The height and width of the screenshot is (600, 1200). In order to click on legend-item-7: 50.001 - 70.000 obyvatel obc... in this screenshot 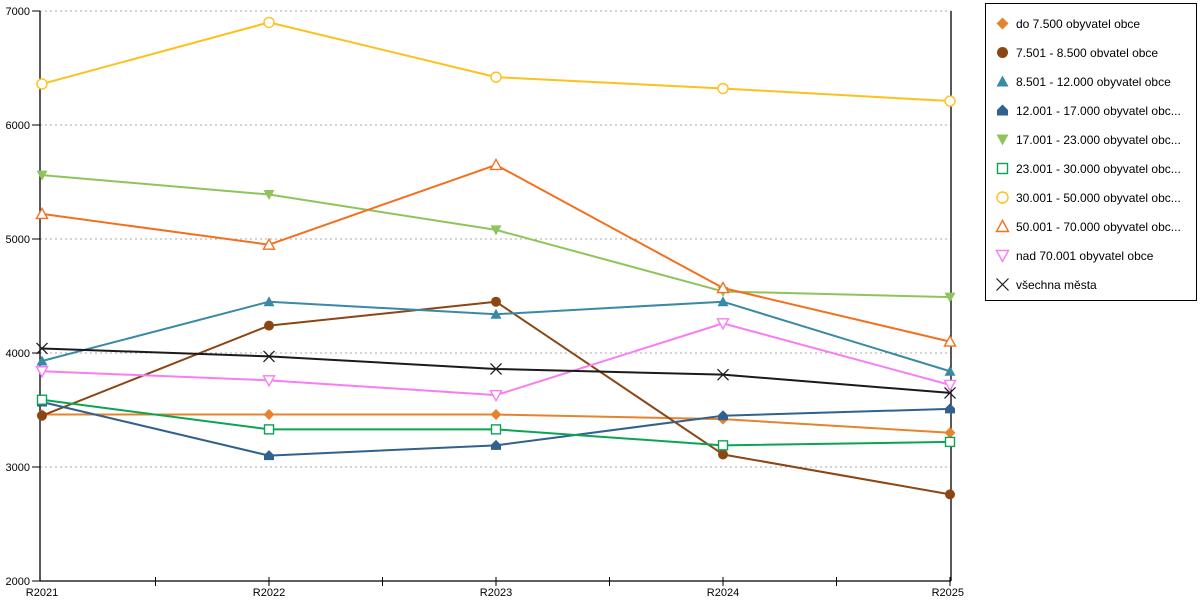, I will do `click(1091, 226)`.